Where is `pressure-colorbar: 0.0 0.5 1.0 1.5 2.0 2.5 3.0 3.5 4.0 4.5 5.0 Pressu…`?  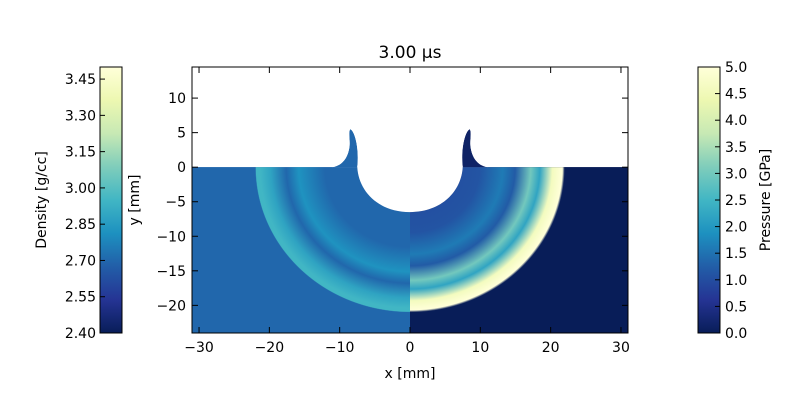
pressure-colorbar: 0.0 0.5 1.0 1.5 2.0 2.5 3.0 3.5 4.0 4.5 5.0 Pressu… is located at coordinates (735, 201).